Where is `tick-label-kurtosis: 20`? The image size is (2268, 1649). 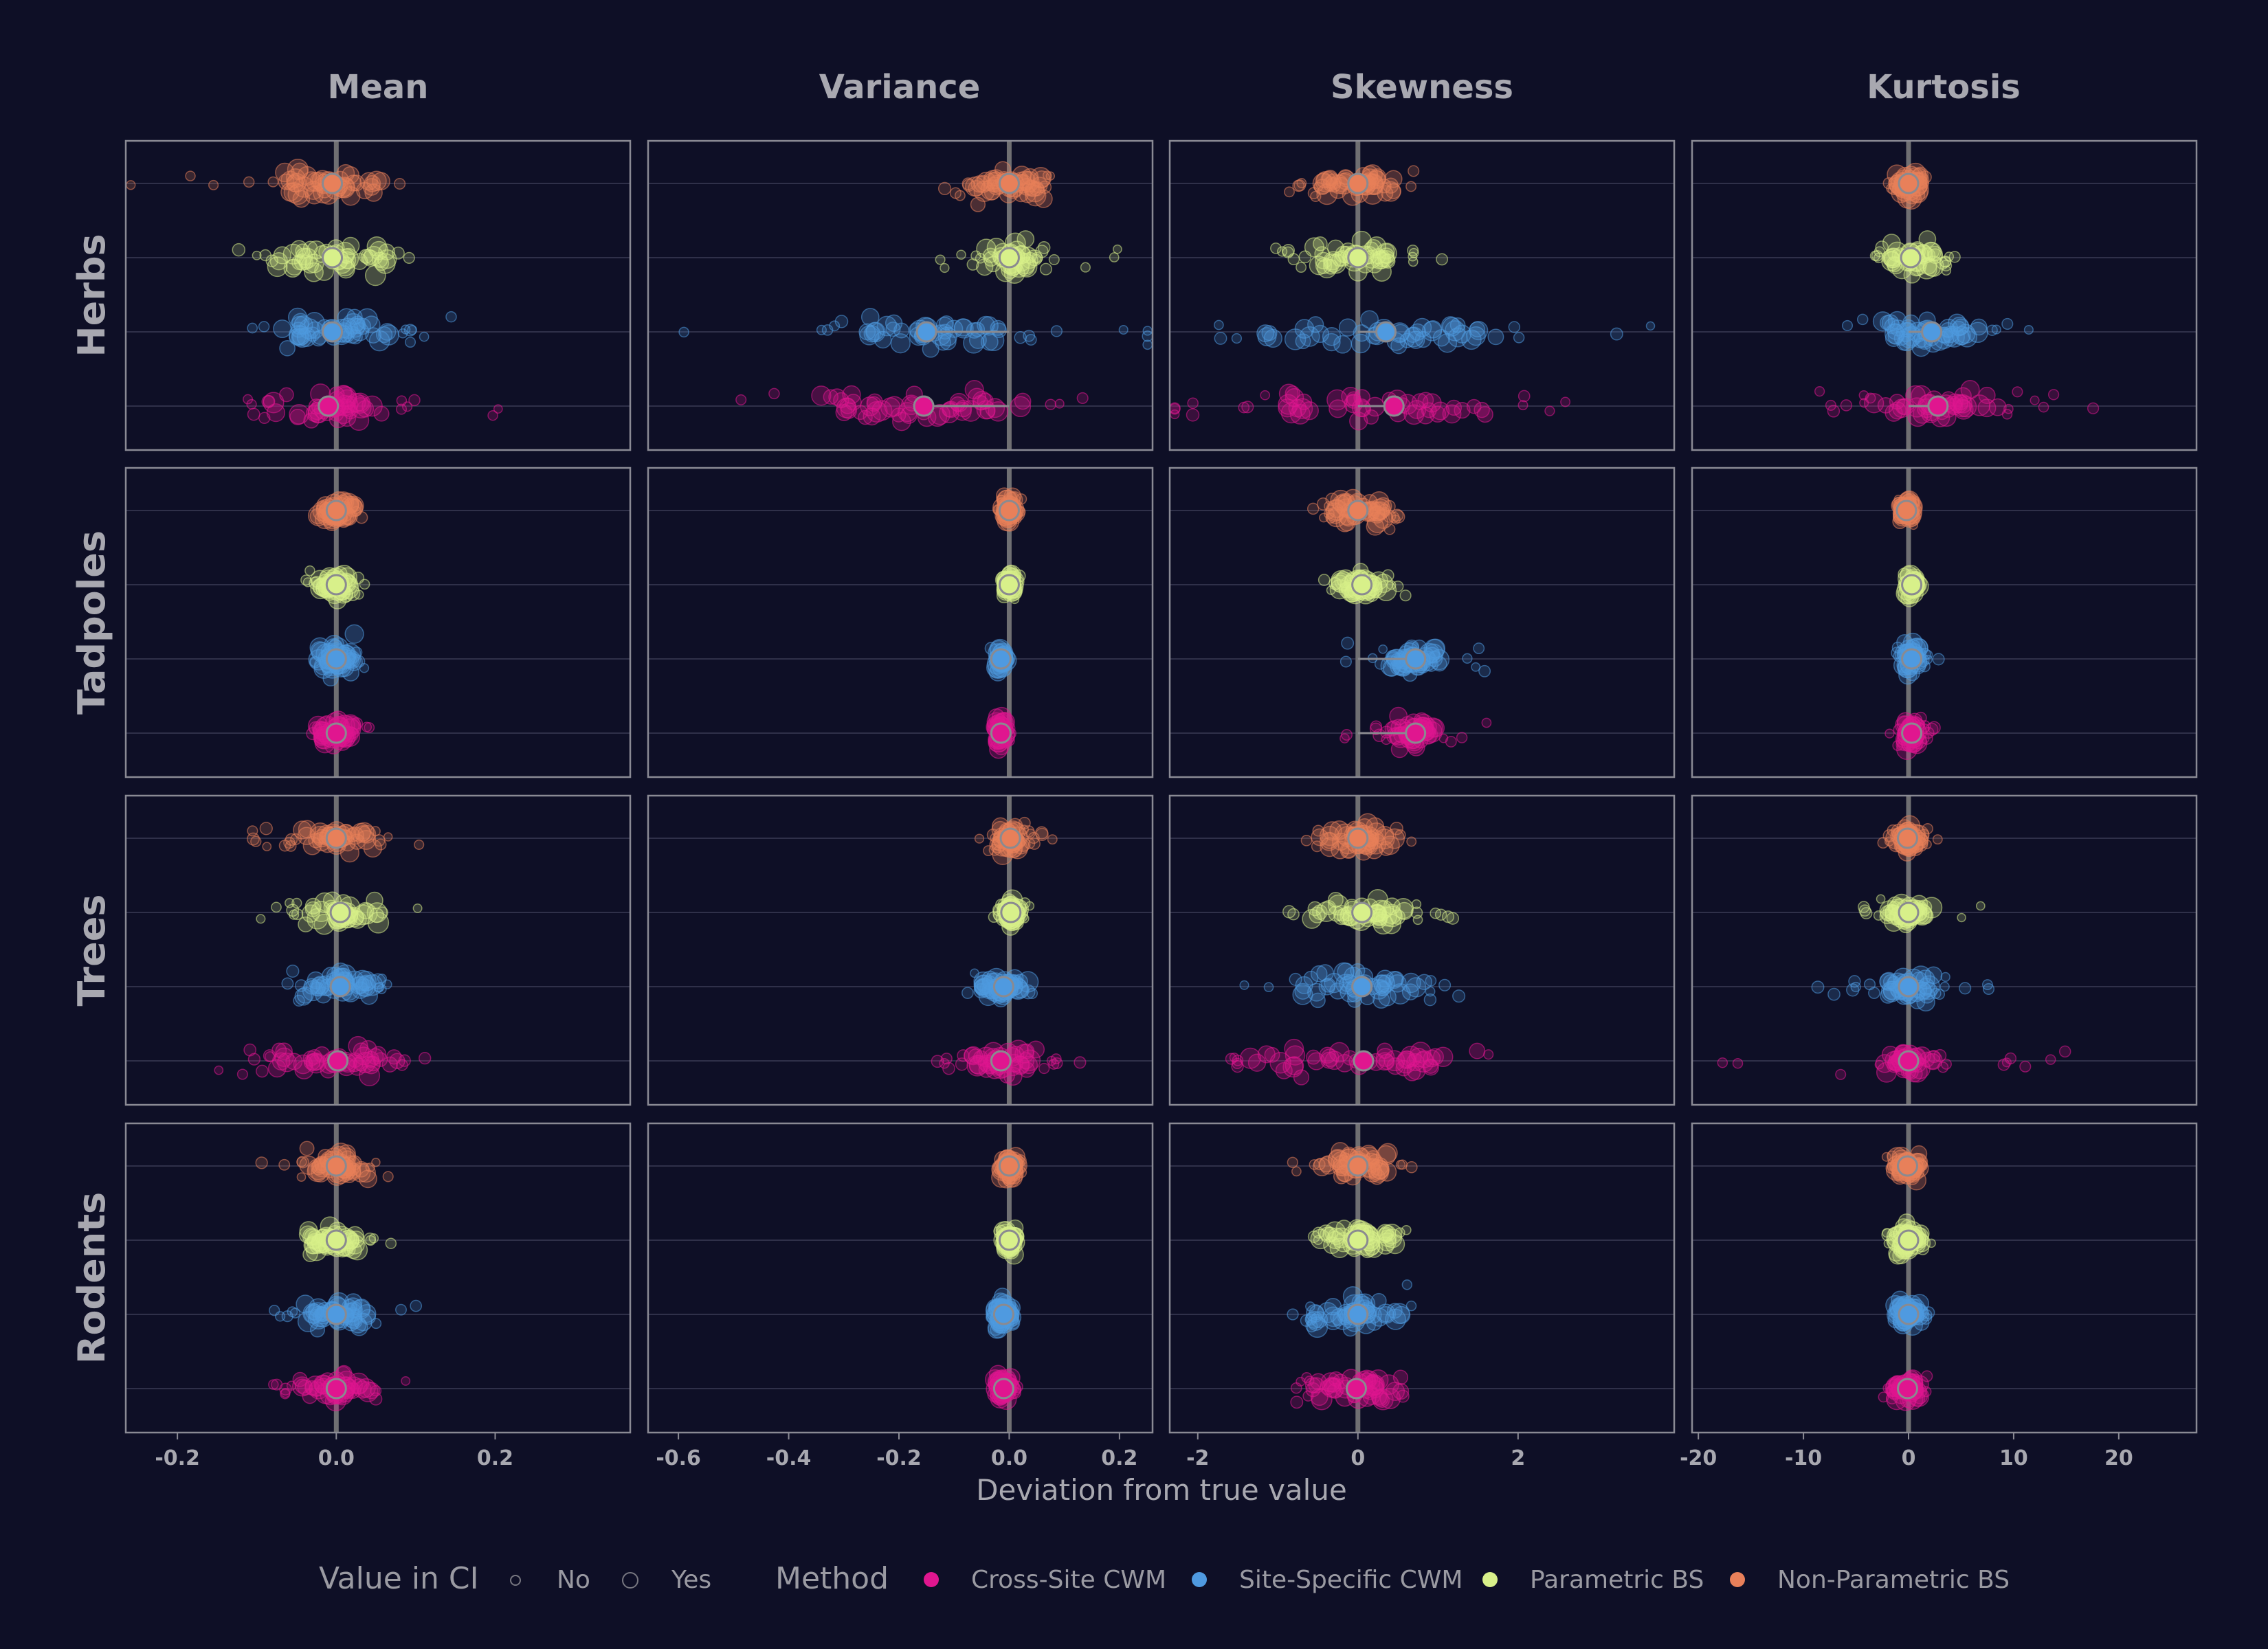
tick-label-kurtosis: 20 is located at coordinates (2118, 1458).